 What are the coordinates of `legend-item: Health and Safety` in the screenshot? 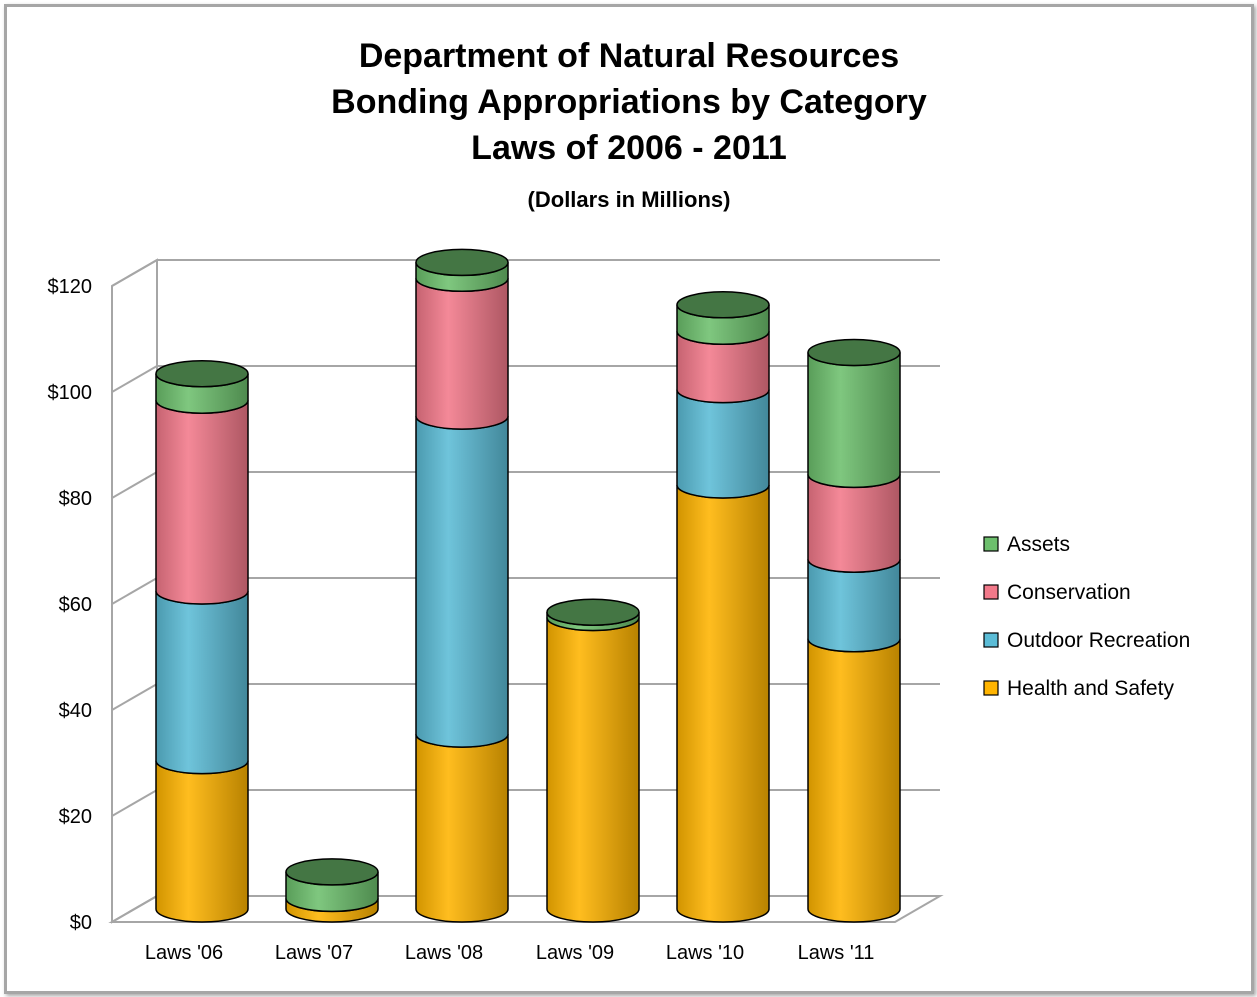 It's located at (1078, 688).